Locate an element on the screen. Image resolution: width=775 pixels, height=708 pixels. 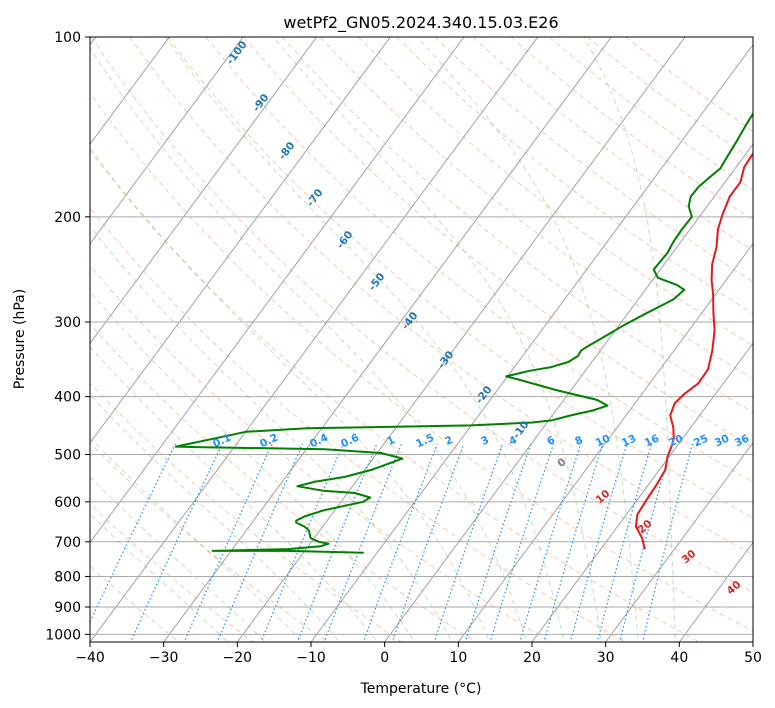
mixing-ratio-label: 25 is located at coordinates (701, 440).